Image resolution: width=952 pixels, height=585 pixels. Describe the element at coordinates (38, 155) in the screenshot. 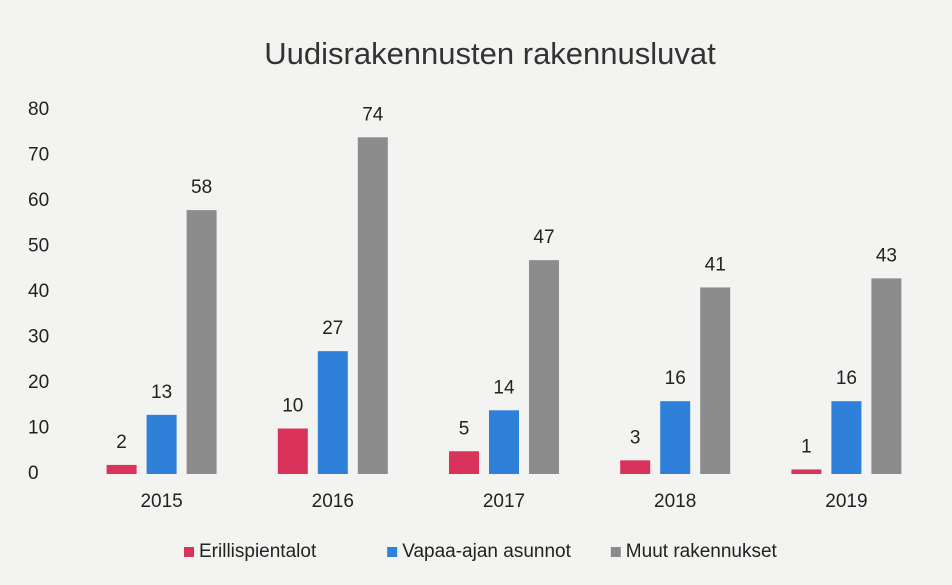

I see `y-tick-label: 70` at that location.